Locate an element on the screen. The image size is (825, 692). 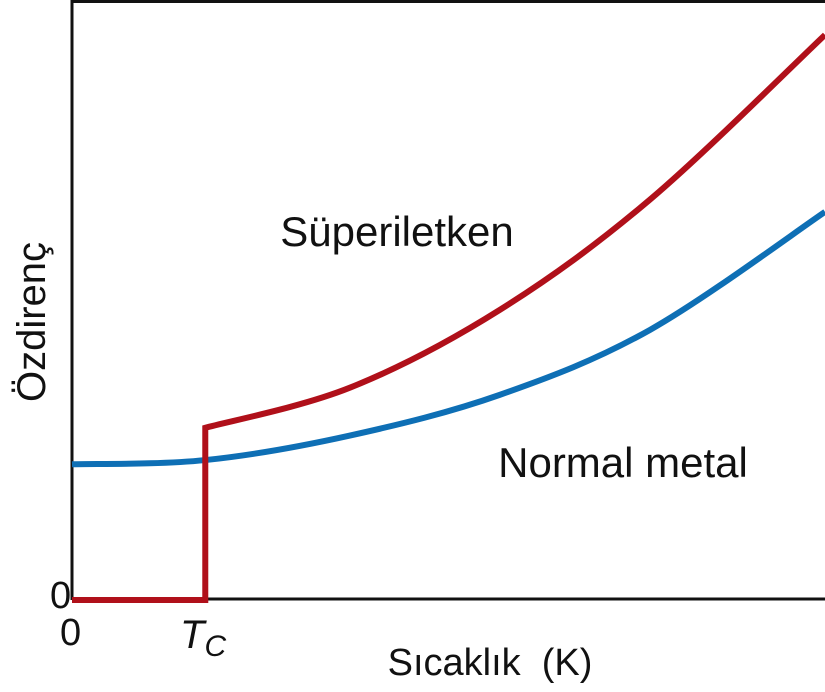
y-tick-label-0: 0 is located at coordinates (60, 596).